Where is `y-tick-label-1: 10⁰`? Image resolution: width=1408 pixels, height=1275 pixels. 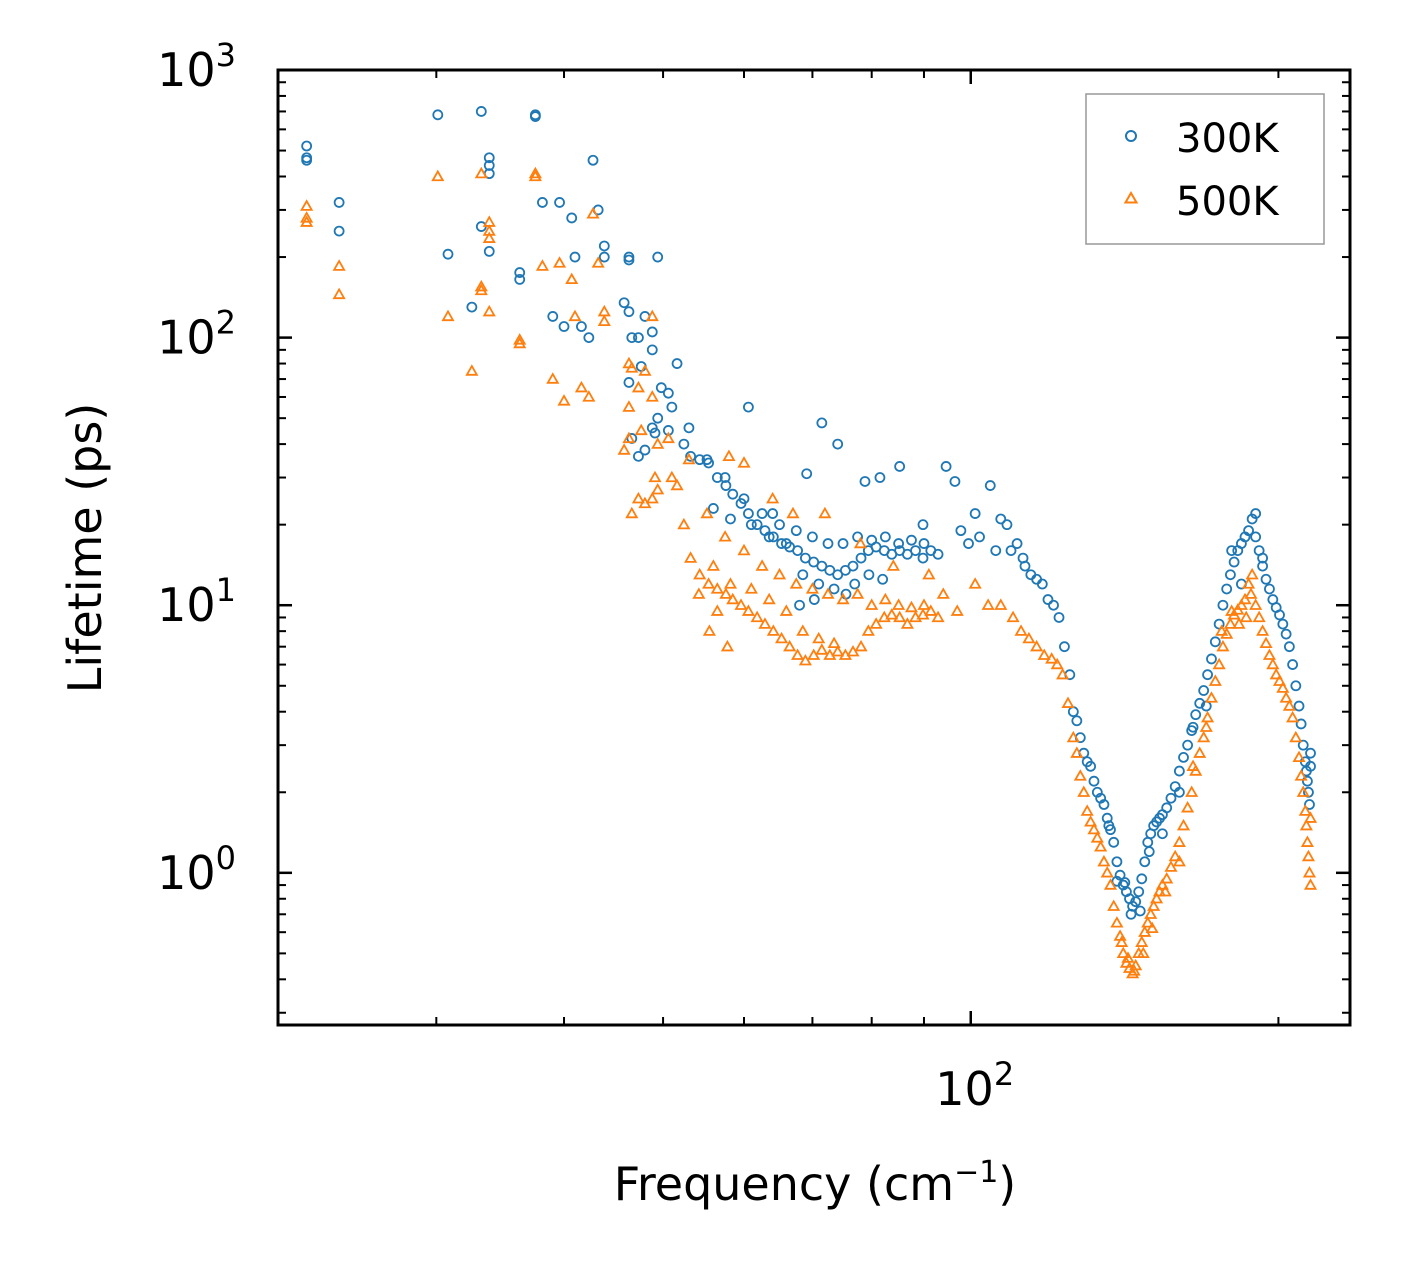
y-tick-label-1: 10⁰ is located at coordinates (196, 869).